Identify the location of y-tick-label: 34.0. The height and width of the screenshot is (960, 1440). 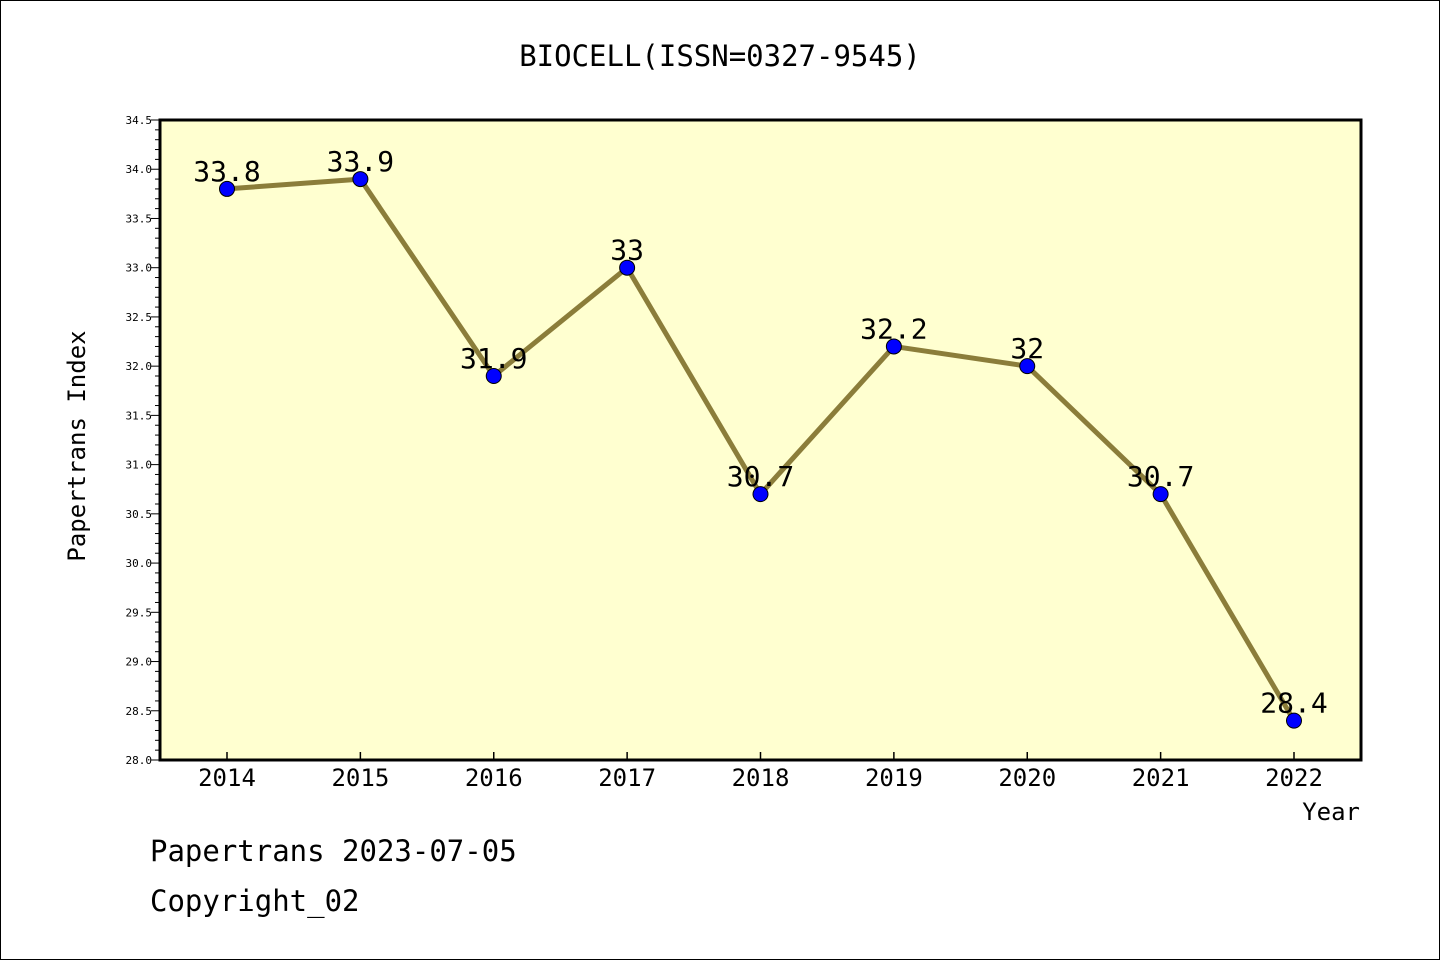
(139, 169).